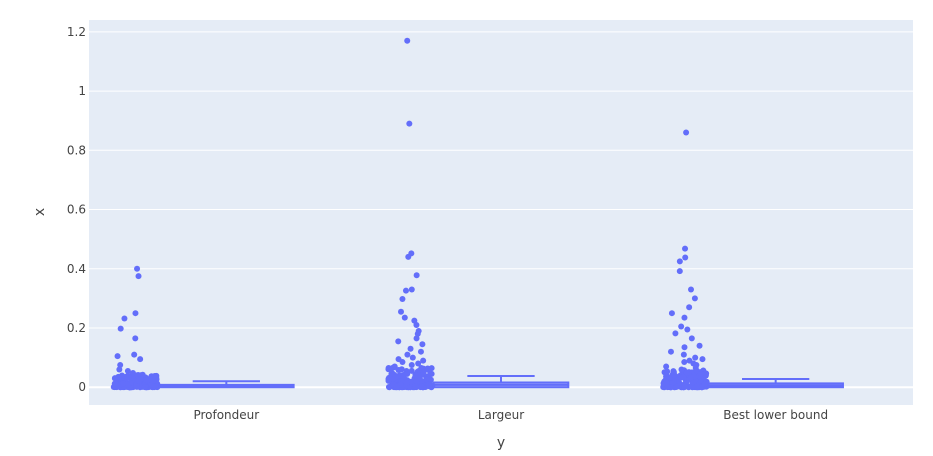  What do you see at coordinates (226, 415) in the screenshot?
I see `x-tick-label: Profondeur` at bounding box center [226, 415].